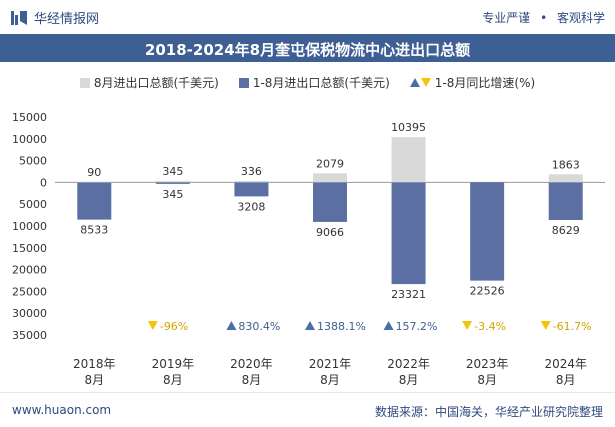 The image size is (615, 427). What do you see at coordinates (487, 364) in the screenshot?
I see `x-tick-label: 2023年` at bounding box center [487, 364].